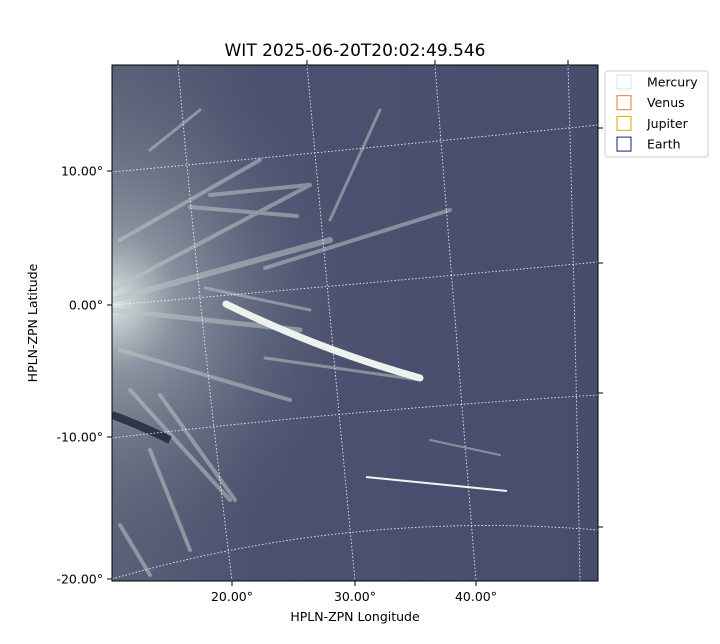 The width and height of the screenshot is (720, 644). What do you see at coordinates (672, 82) in the screenshot?
I see `legend-label: Mercury` at bounding box center [672, 82].